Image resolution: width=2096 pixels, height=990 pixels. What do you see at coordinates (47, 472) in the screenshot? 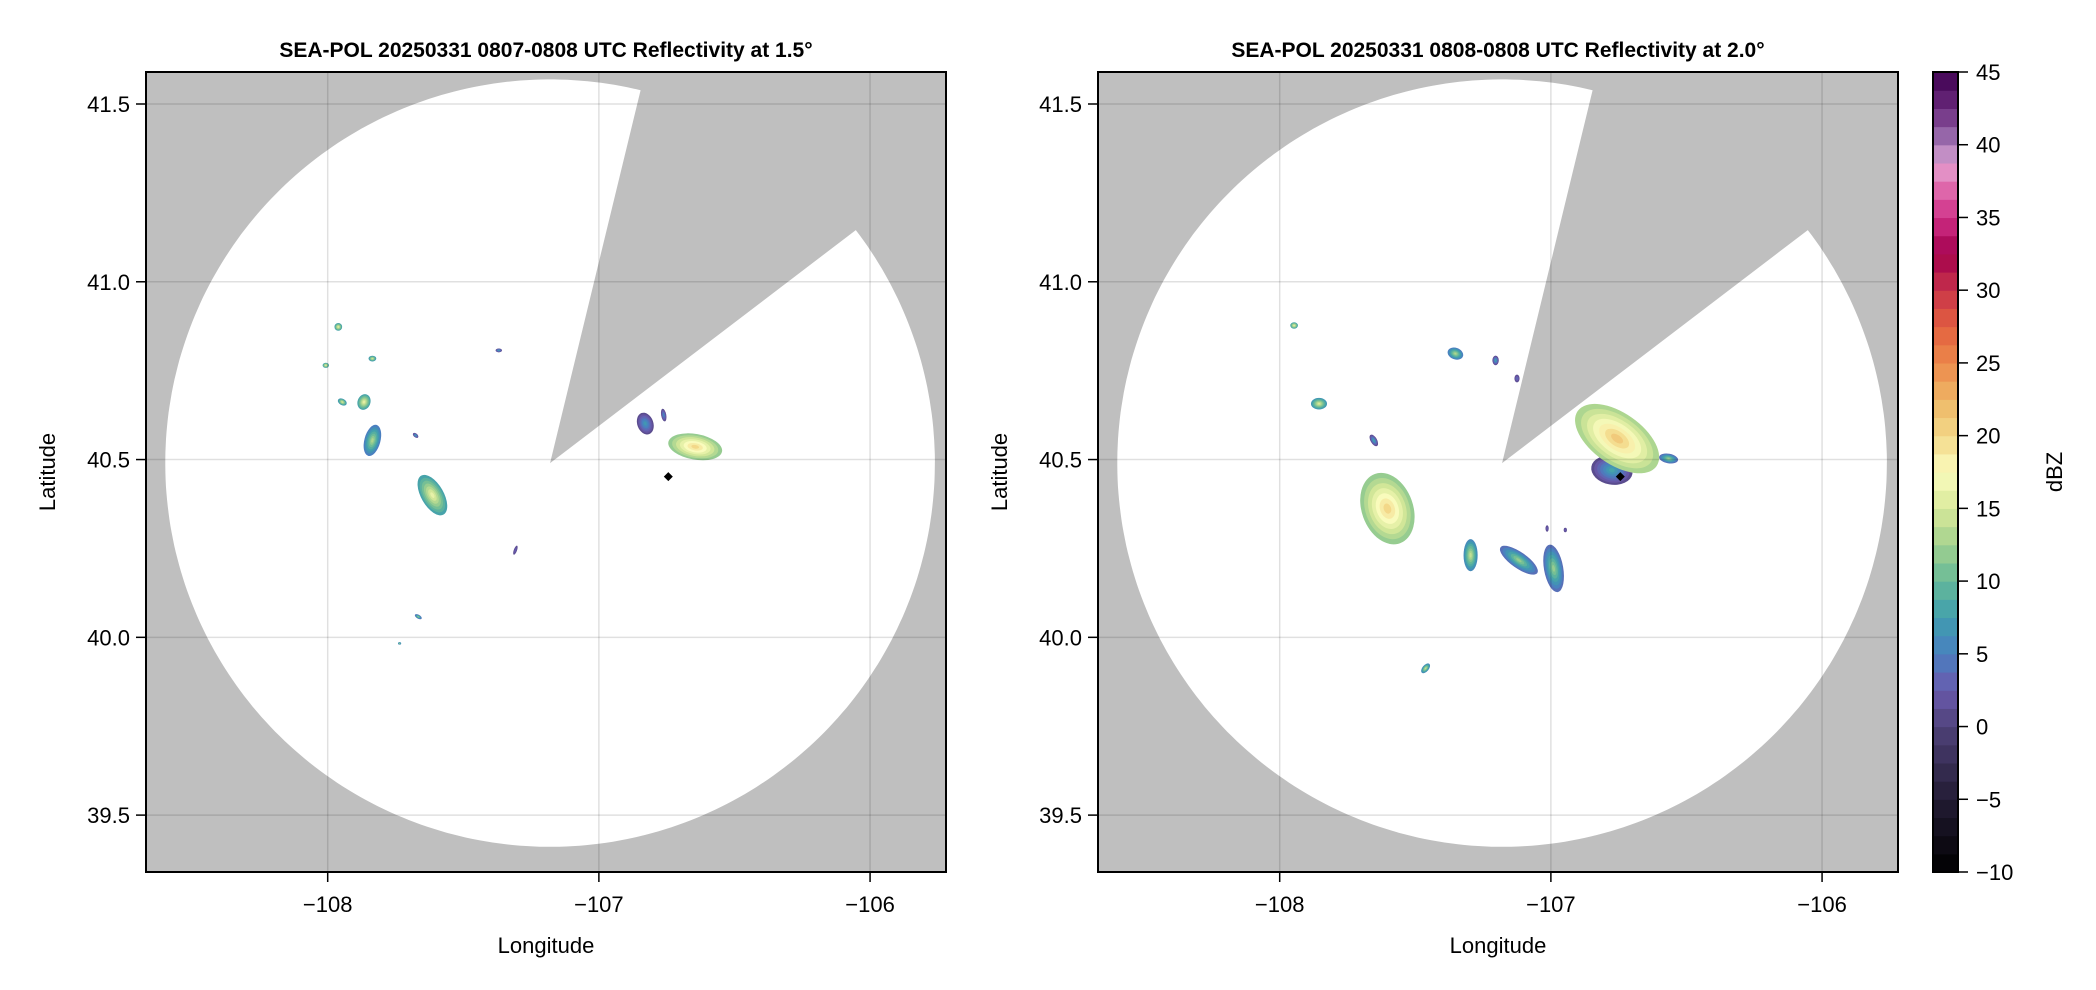
I see `y-axis-label: Latitude` at bounding box center [47, 472].